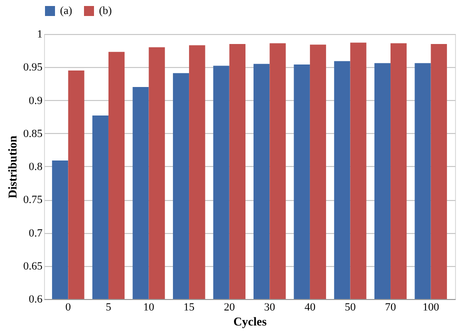 The image size is (464, 336). What do you see at coordinates (230, 308) in the screenshot?
I see `x-tick-label: 20` at bounding box center [230, 308].